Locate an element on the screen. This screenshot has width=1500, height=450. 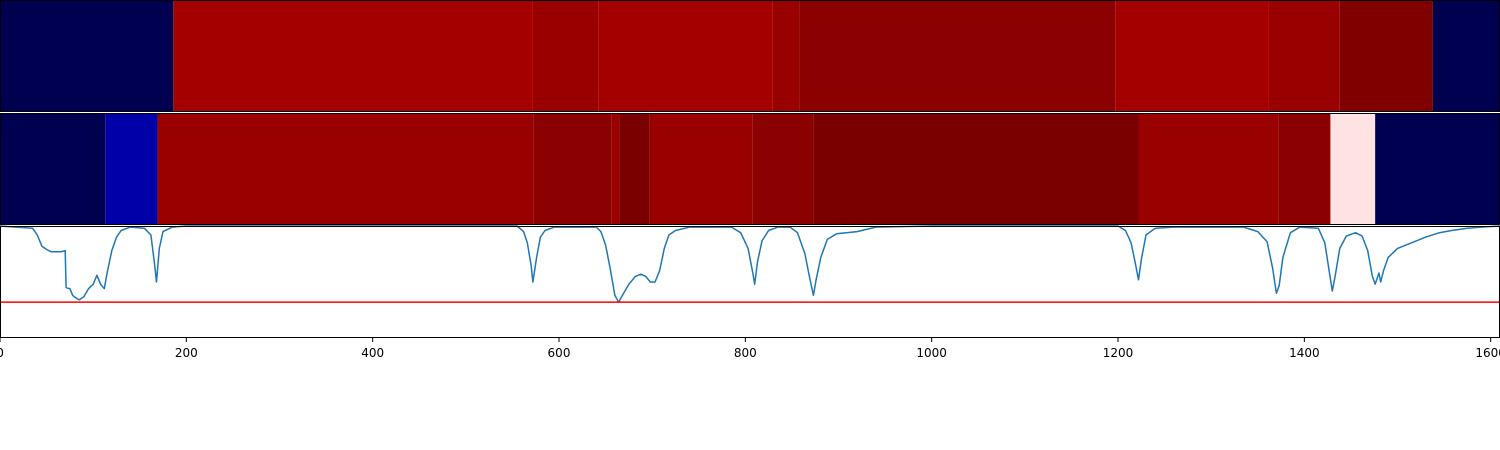
x-tick-label: 800 is located at coordinates (745, 353).